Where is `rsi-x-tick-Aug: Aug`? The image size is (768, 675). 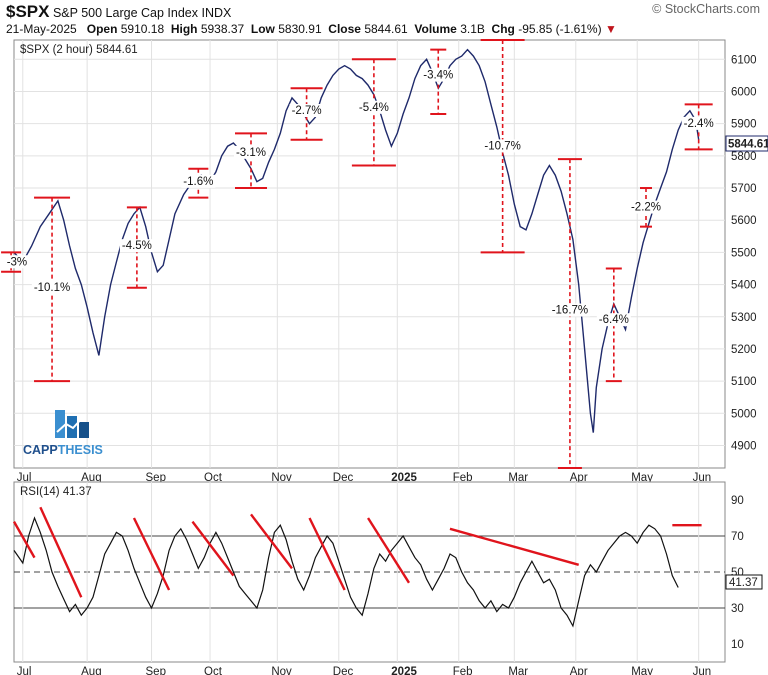
rsi-x-tick-Aug: Aug is located at coordinates (91, 670).